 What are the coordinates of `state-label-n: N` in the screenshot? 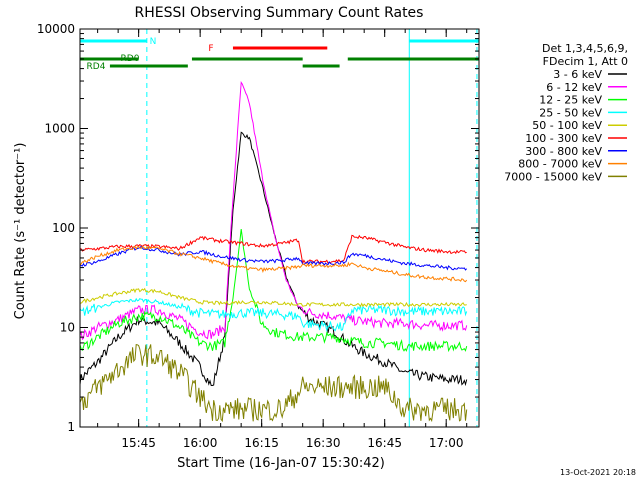 It's located at (153, 42).